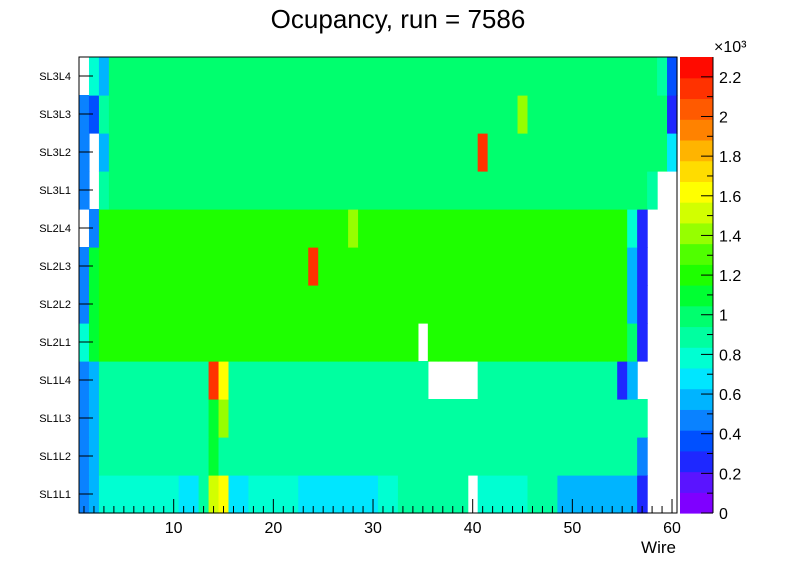 This screenshot has width=796, height=572. I want to click on y-tick-label: SL3L4, so click(55, 77).